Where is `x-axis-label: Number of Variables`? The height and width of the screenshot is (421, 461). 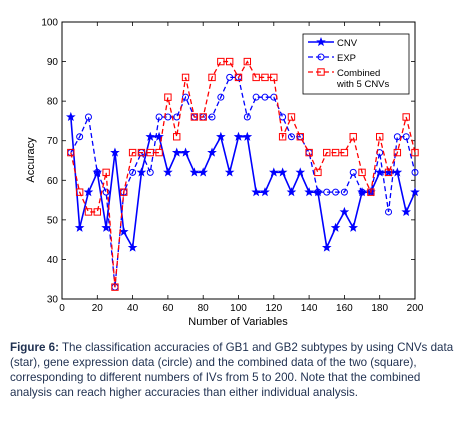
x-axis-label: Number of Variables is located at coordinates (238, 322).